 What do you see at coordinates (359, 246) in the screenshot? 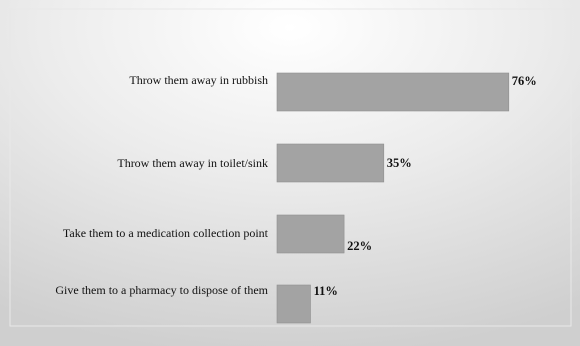
I see `value-label-3: 22%` at bounding box center [359, 246].